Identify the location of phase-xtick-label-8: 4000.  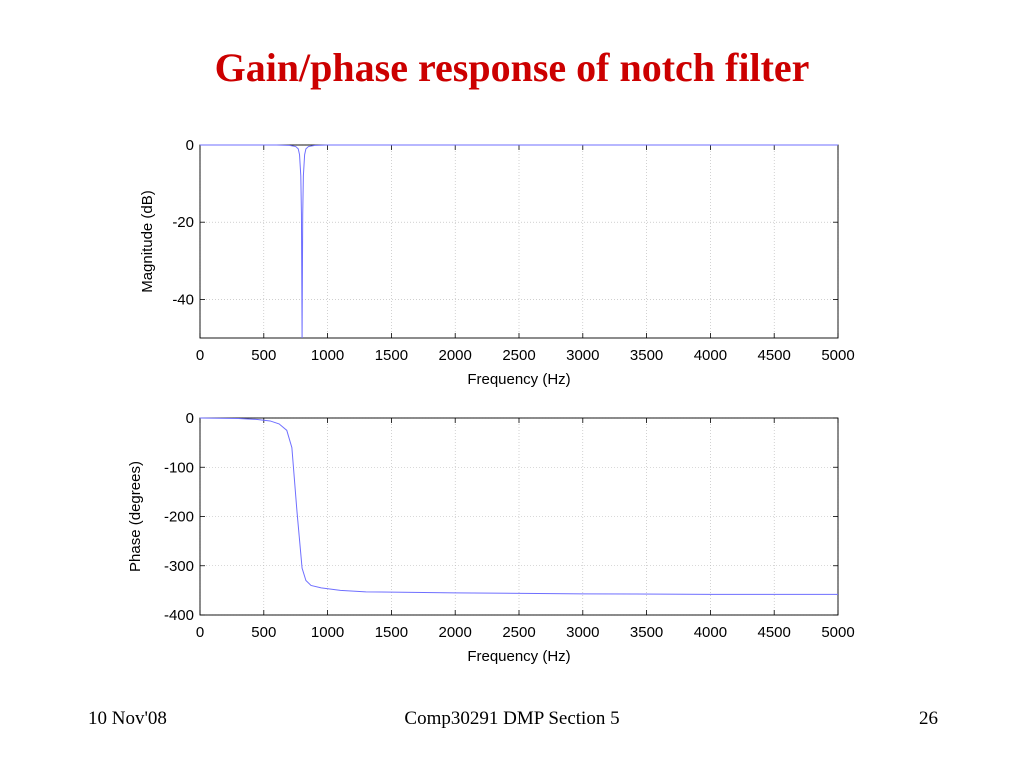
(710, 632).